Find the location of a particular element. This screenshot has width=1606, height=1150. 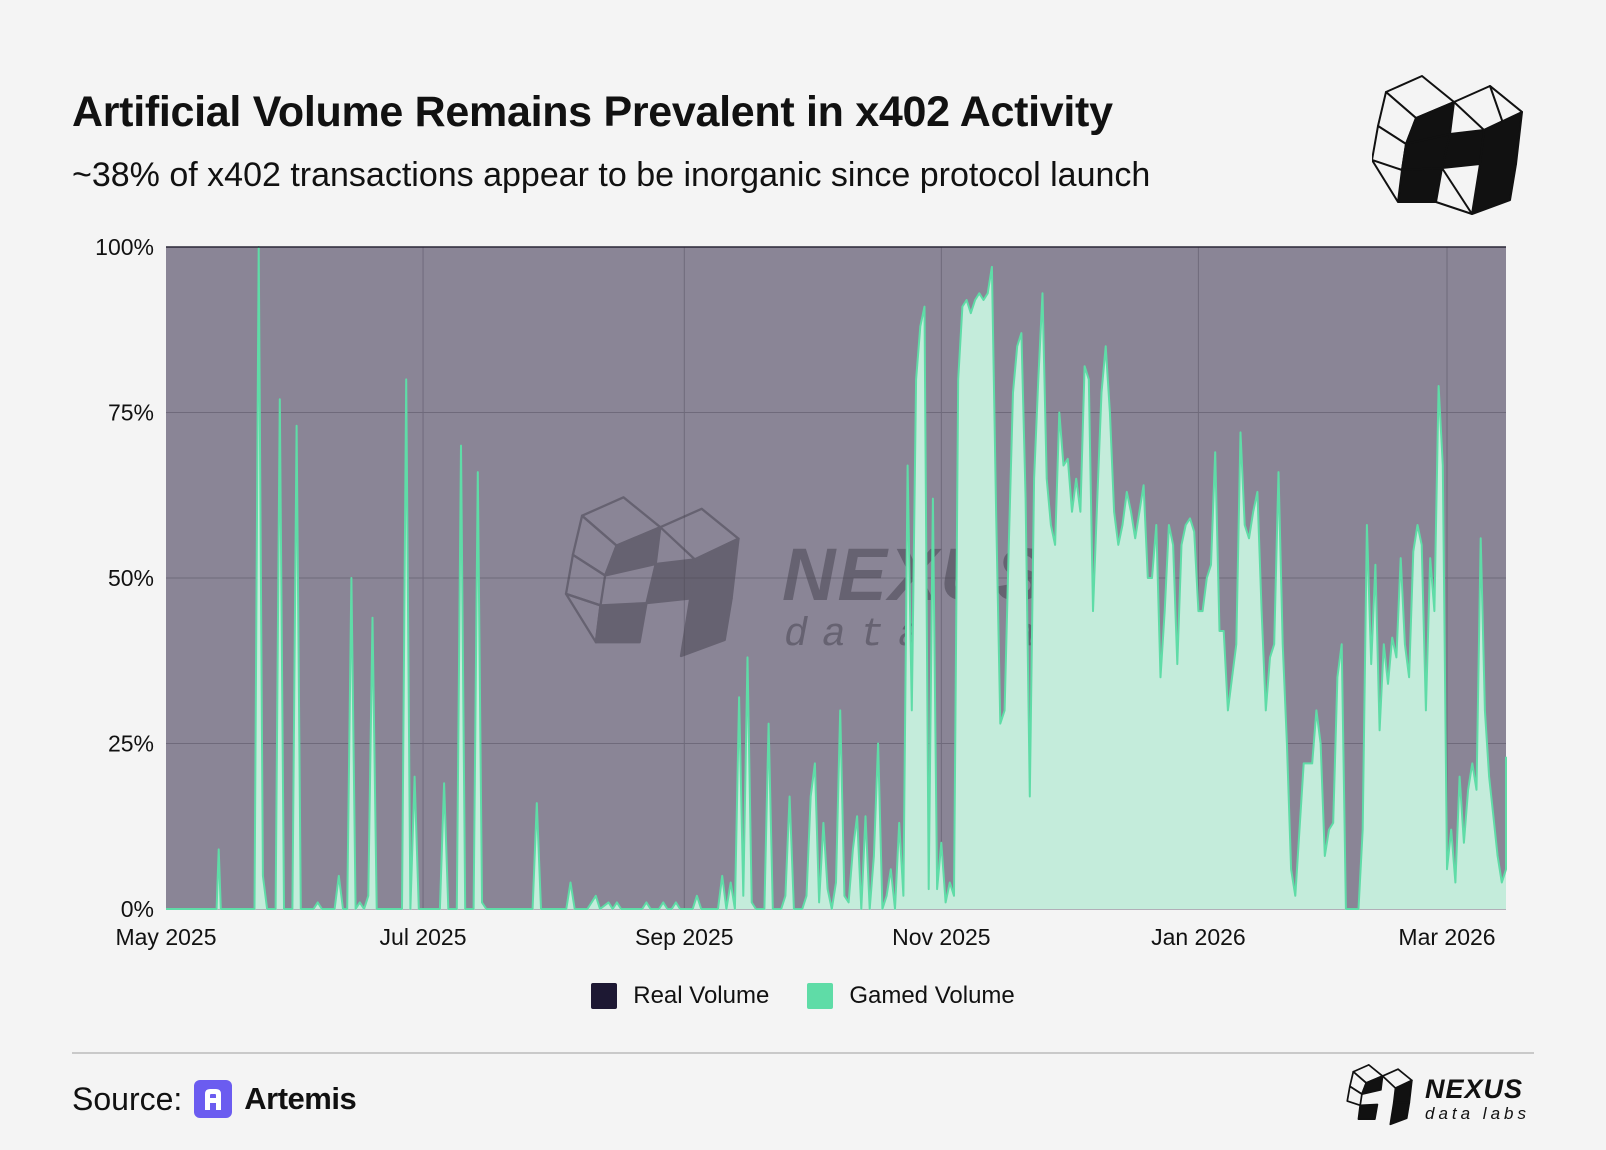

x-tick-label: Nov 2025 is located at coordinates (941, 937).